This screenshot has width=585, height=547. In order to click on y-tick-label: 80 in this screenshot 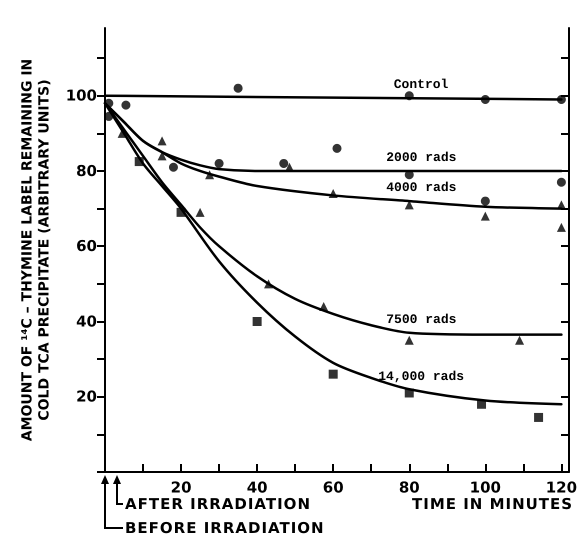, I will do `click(86, 171)`.